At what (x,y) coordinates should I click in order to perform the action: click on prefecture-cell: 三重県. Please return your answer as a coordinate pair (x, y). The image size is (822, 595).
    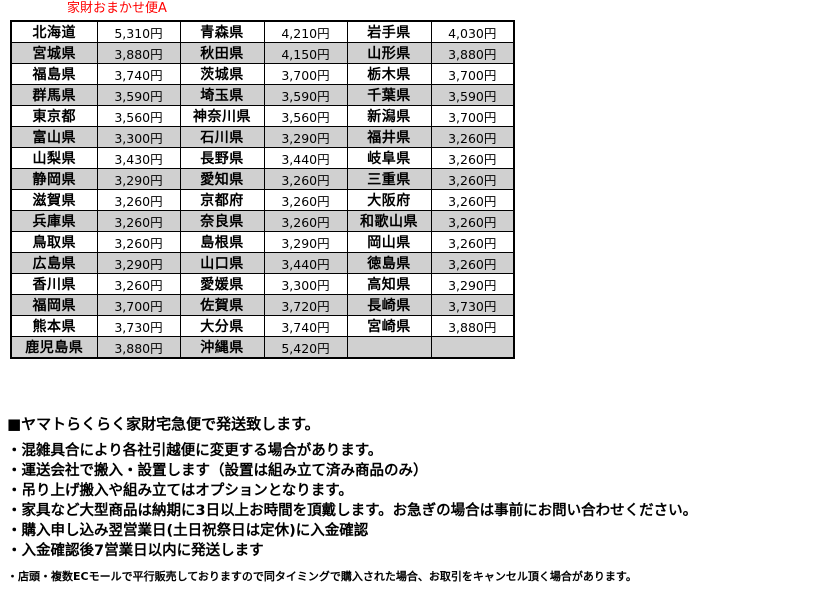
    Looking at the image, I should click on (389, 179).